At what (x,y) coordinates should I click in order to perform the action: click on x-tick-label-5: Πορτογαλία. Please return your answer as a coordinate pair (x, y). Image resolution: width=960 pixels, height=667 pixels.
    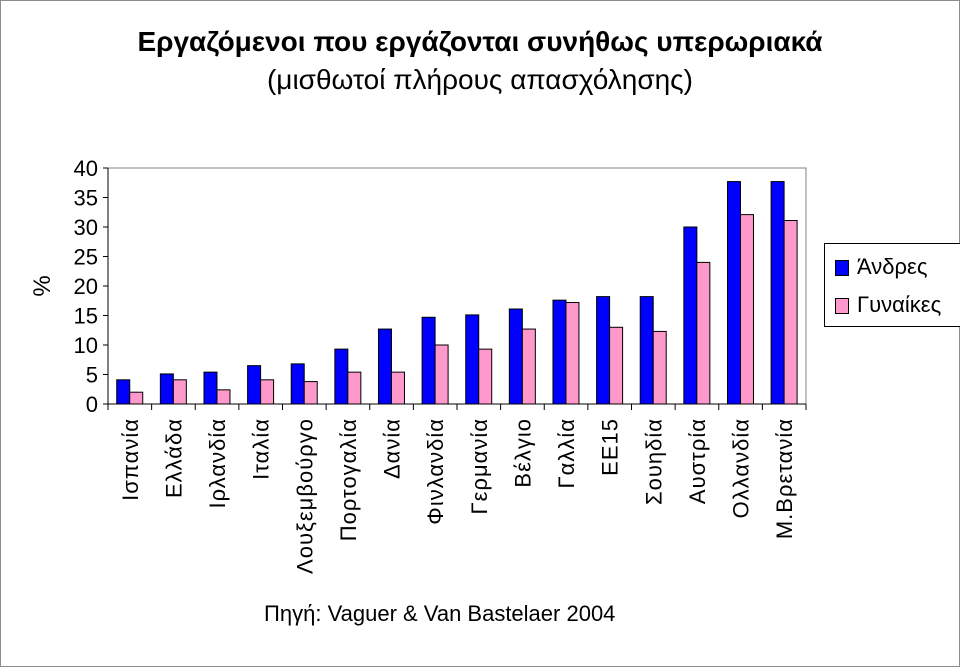
    Looking at the image, I should click on (348, 479).